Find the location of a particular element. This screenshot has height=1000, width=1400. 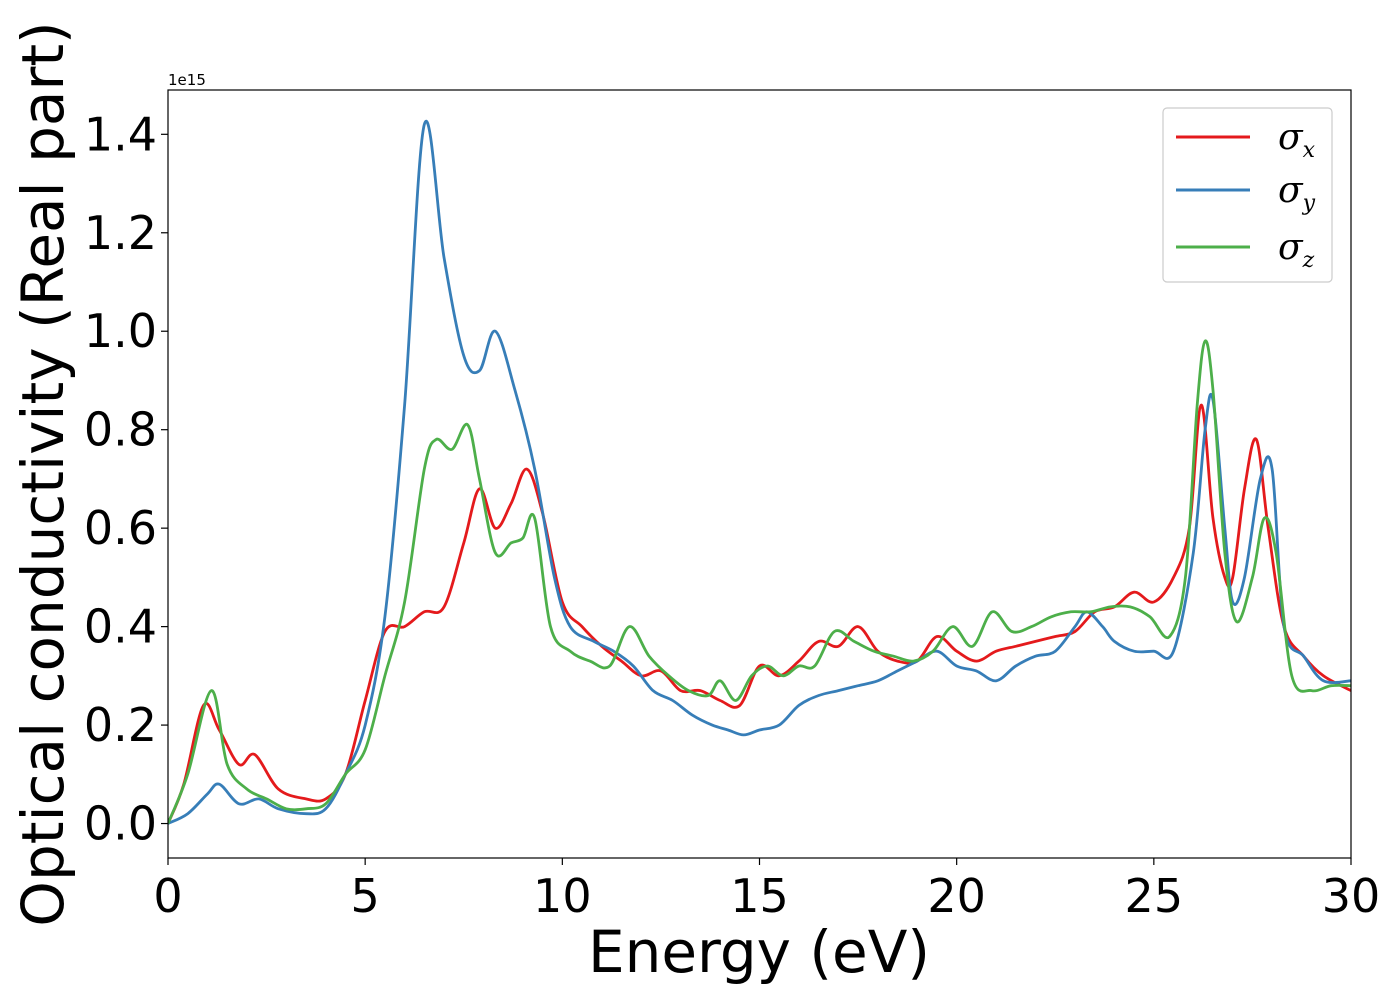

x-tick-label: 5 is located at coordinates (365, 896).